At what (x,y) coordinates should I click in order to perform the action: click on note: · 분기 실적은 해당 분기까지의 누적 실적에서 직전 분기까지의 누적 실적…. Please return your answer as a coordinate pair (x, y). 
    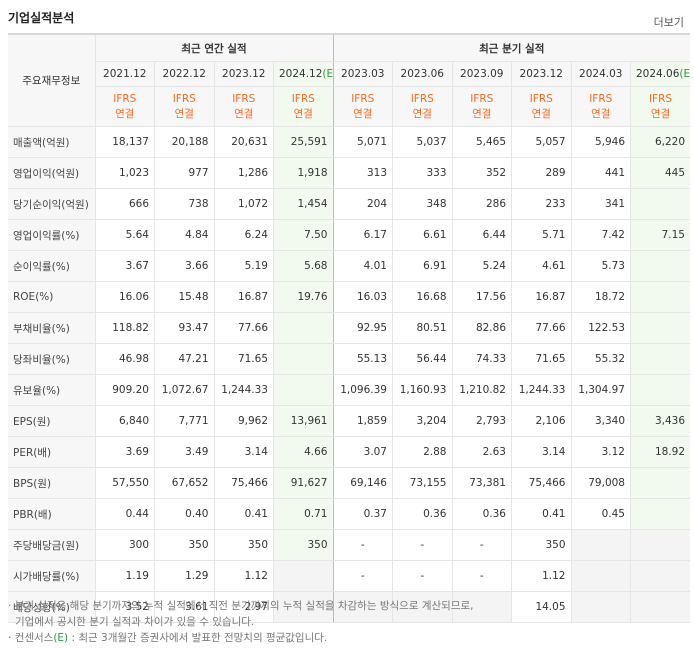
    Looking at the image, I should click on (240, 614).